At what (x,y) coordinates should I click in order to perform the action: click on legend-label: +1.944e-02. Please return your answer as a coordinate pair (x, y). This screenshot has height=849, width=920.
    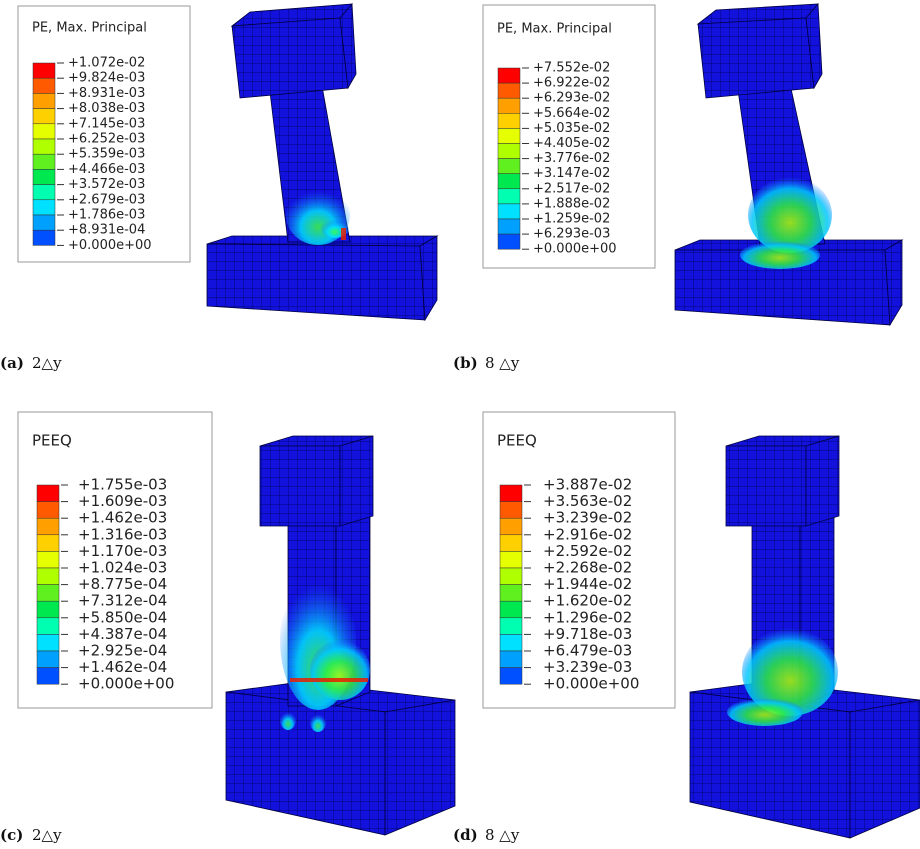
    Looking at the image, I should click on (587, 584).